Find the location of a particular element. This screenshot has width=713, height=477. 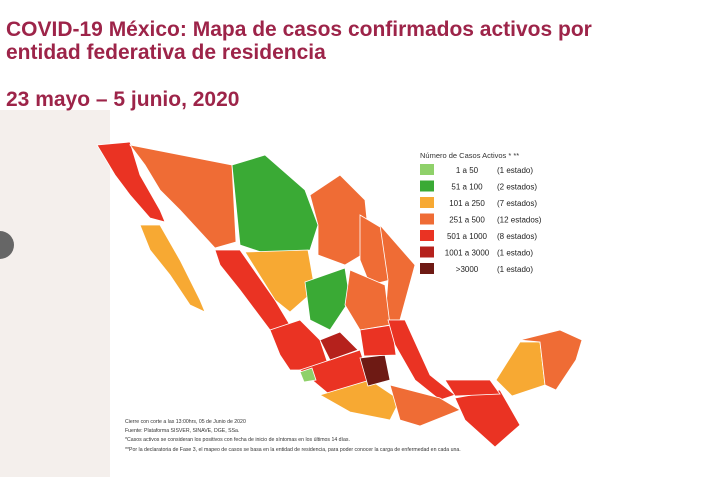

legend-label: 251 a 500 is located at coordinates (467, 220).